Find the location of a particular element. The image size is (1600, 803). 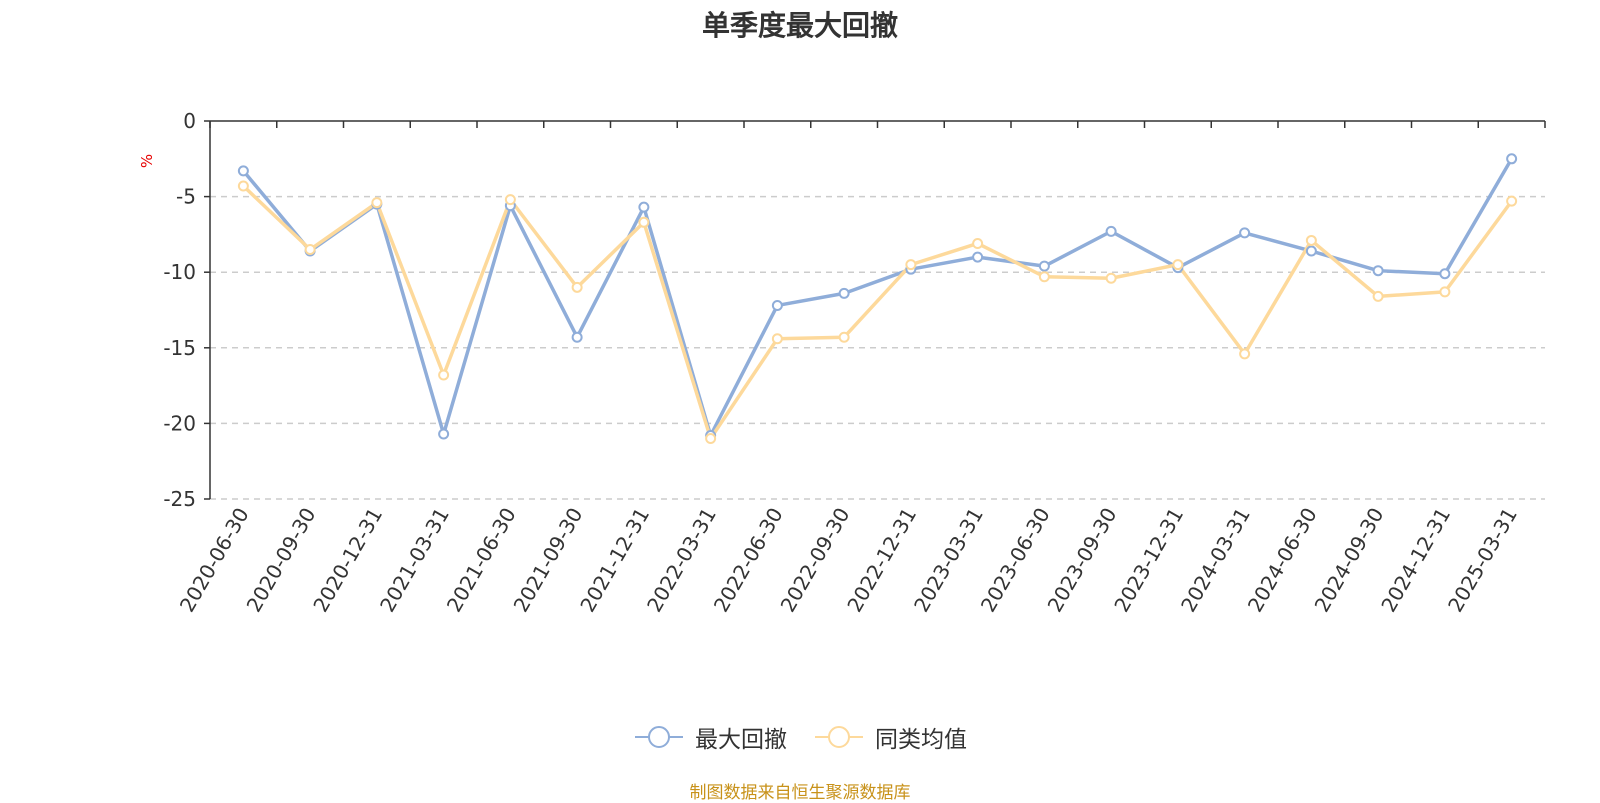

x-tick-label: 2022-12-31 is located at coordinates (881, 560).